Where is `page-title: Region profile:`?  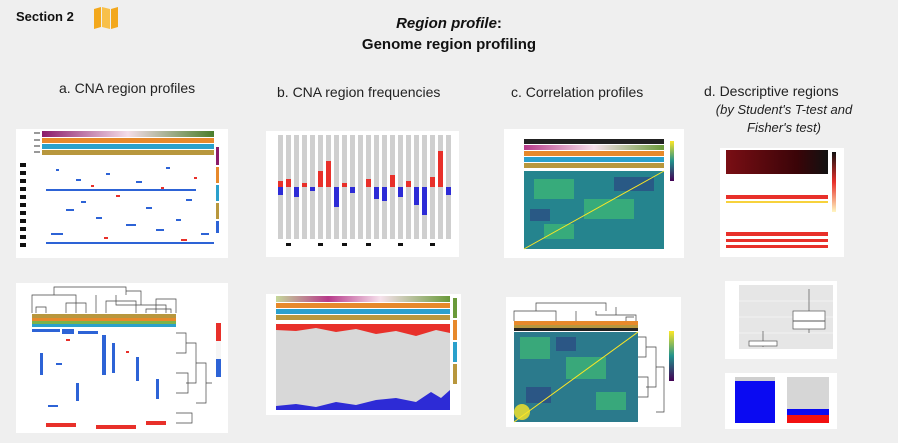
page-title: Region profile: is located at coordinates (449, 23).